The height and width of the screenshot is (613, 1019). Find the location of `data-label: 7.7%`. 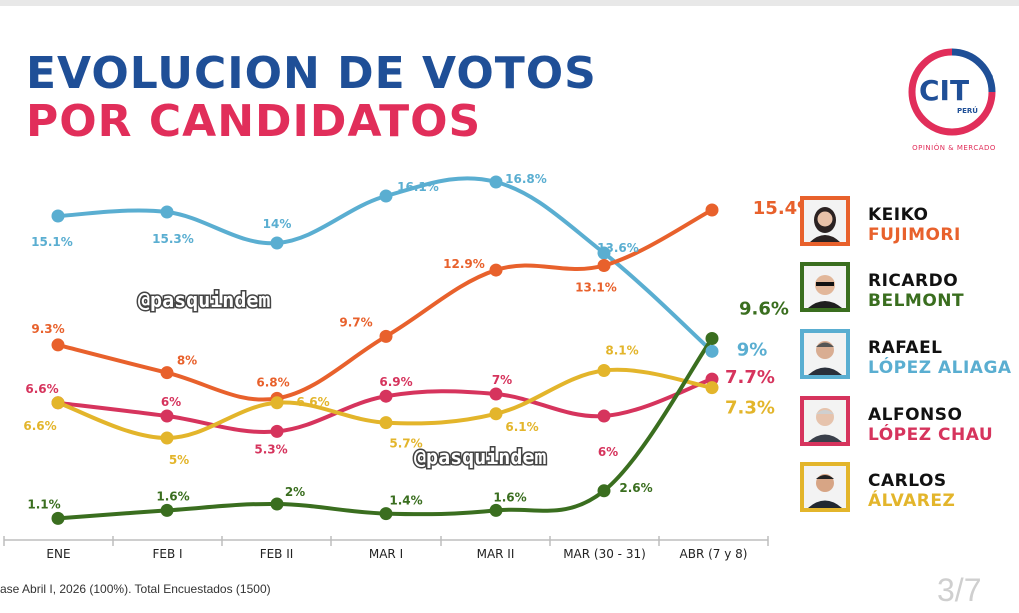

data-label: 7.7% is located at coordinates (750, 377).